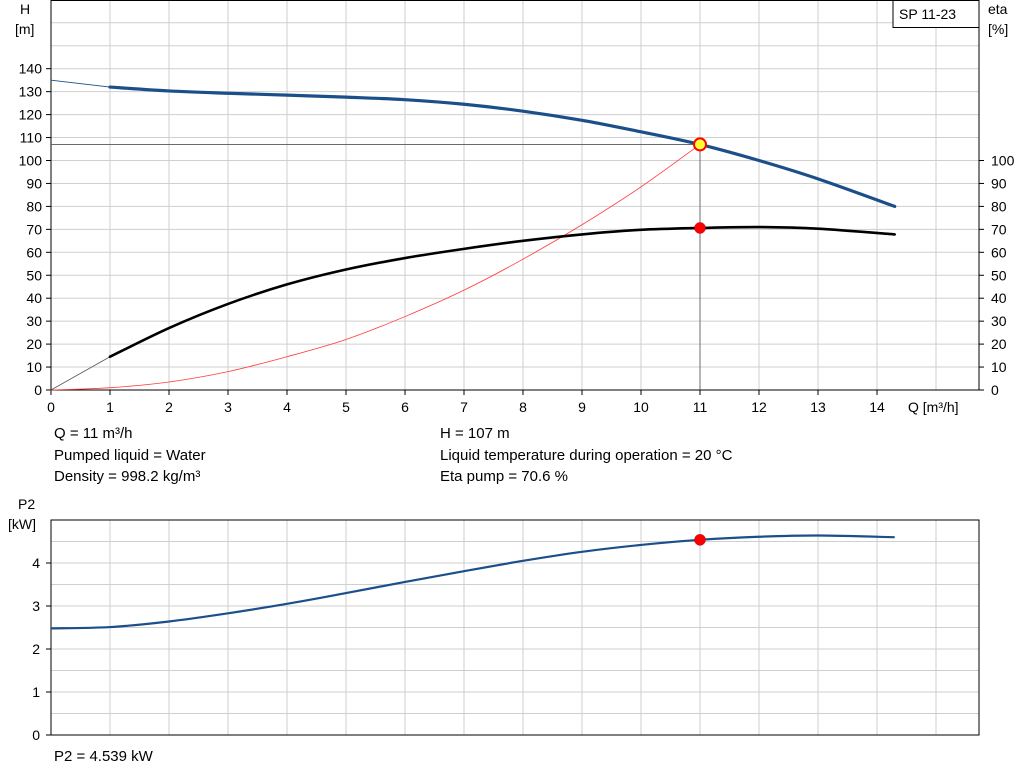 The width and height of the screenshot is (1024, 781). Describe the element at coordinates (228, 407) in the screenshot. I see `x-tick-label: 3` at that location.